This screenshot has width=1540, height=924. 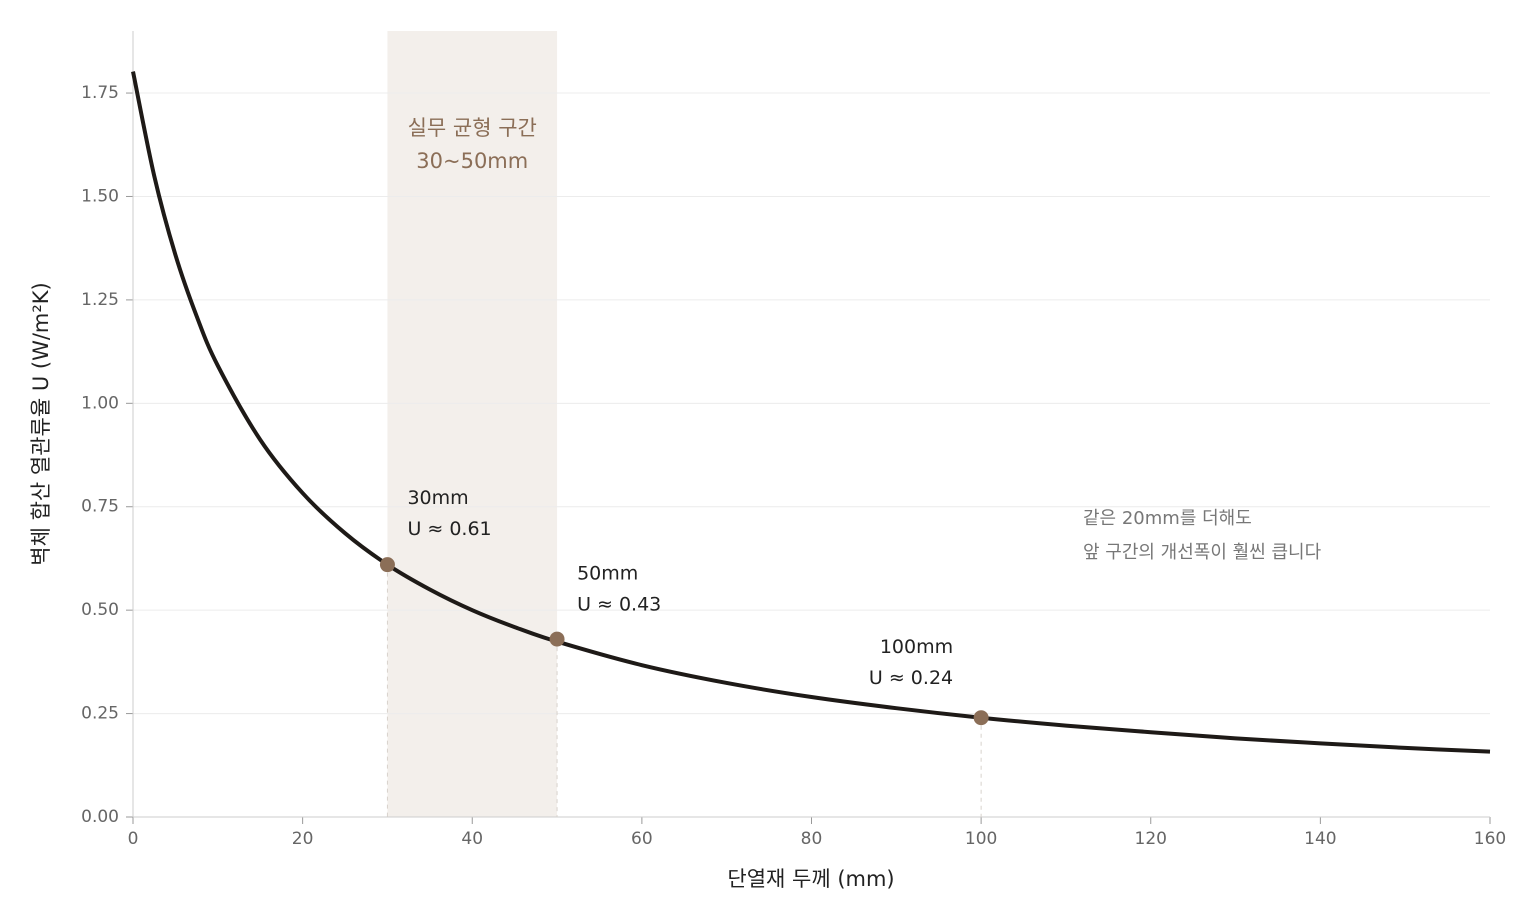 I want to click on x-tick-label: 120, so click(x=1151, y=839).